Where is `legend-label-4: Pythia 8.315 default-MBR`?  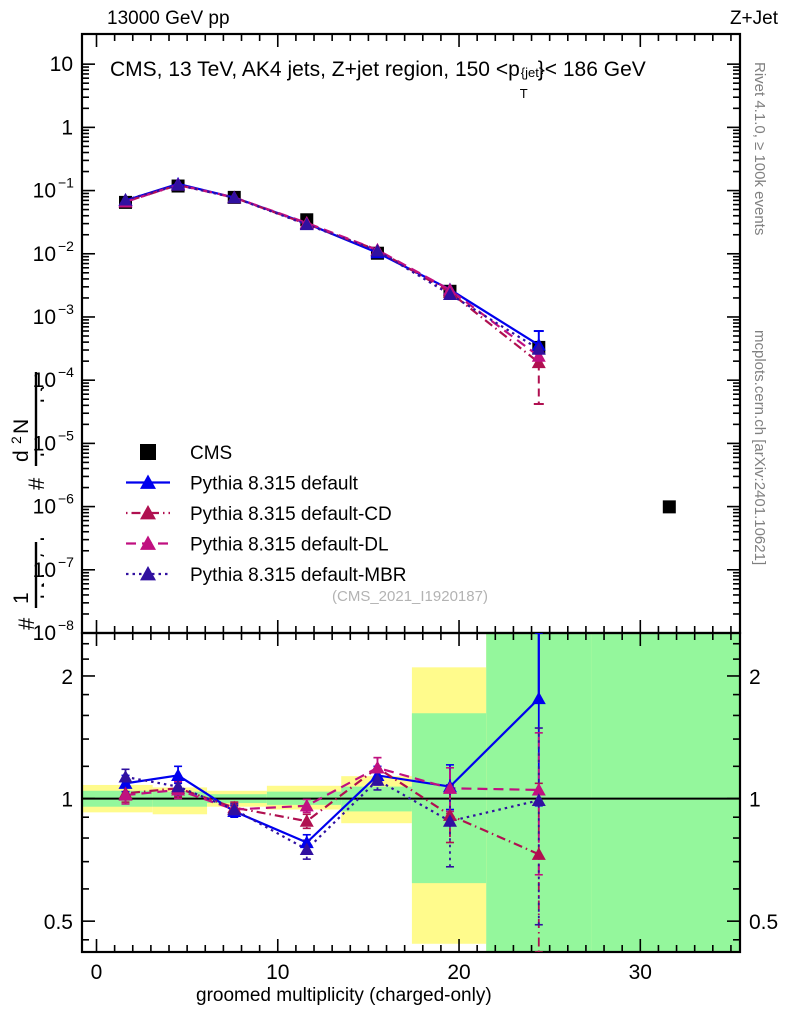 legend-label-4: Pythia 8.315 default-MBR is located at coordinates (298, 575).